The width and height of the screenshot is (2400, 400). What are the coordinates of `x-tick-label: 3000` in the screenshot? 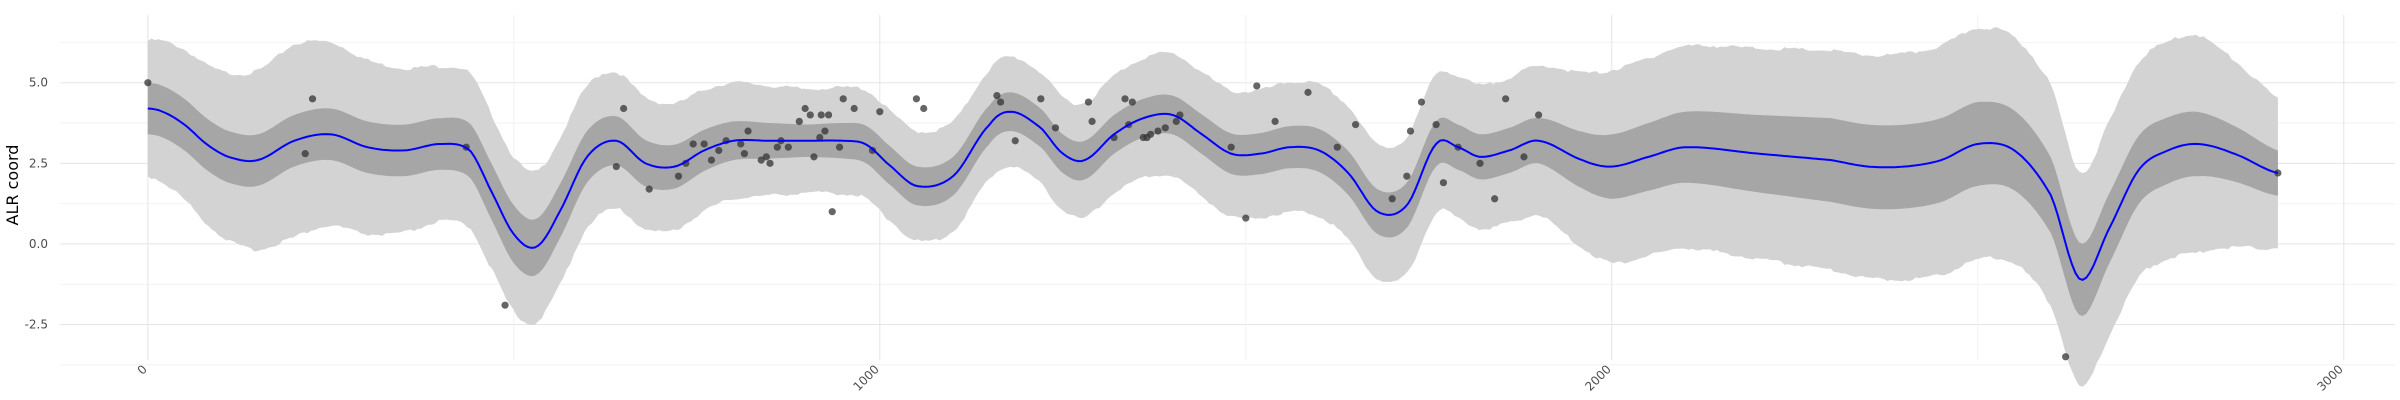 It's located at (2329, 377).